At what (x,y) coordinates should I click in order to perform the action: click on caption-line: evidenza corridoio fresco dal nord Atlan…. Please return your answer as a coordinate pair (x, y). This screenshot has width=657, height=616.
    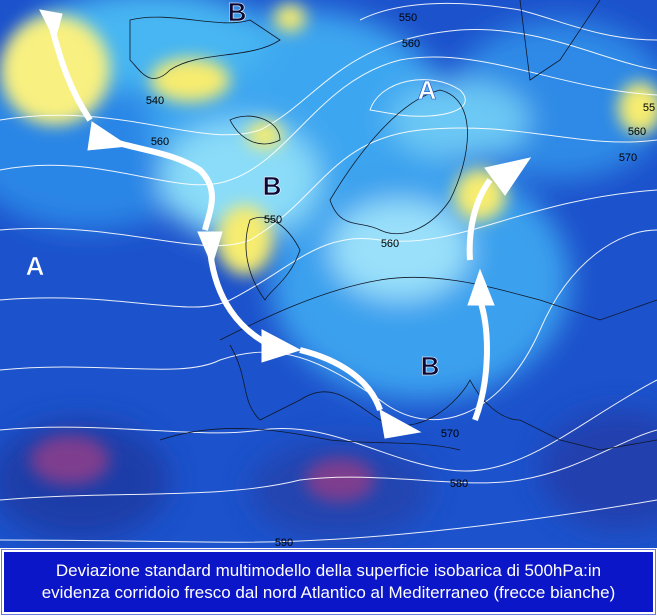
    Looking at the image, I should click on (328, 592).